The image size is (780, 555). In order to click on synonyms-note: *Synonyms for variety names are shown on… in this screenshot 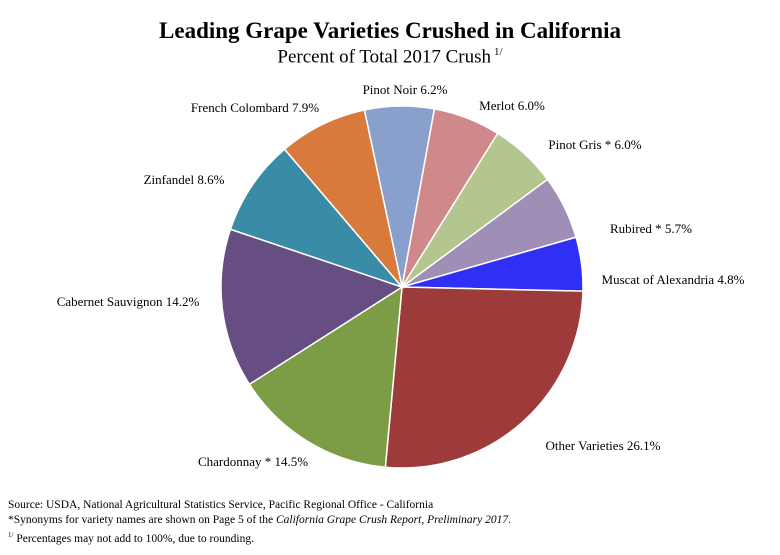, I will do `click(259, 520)`.